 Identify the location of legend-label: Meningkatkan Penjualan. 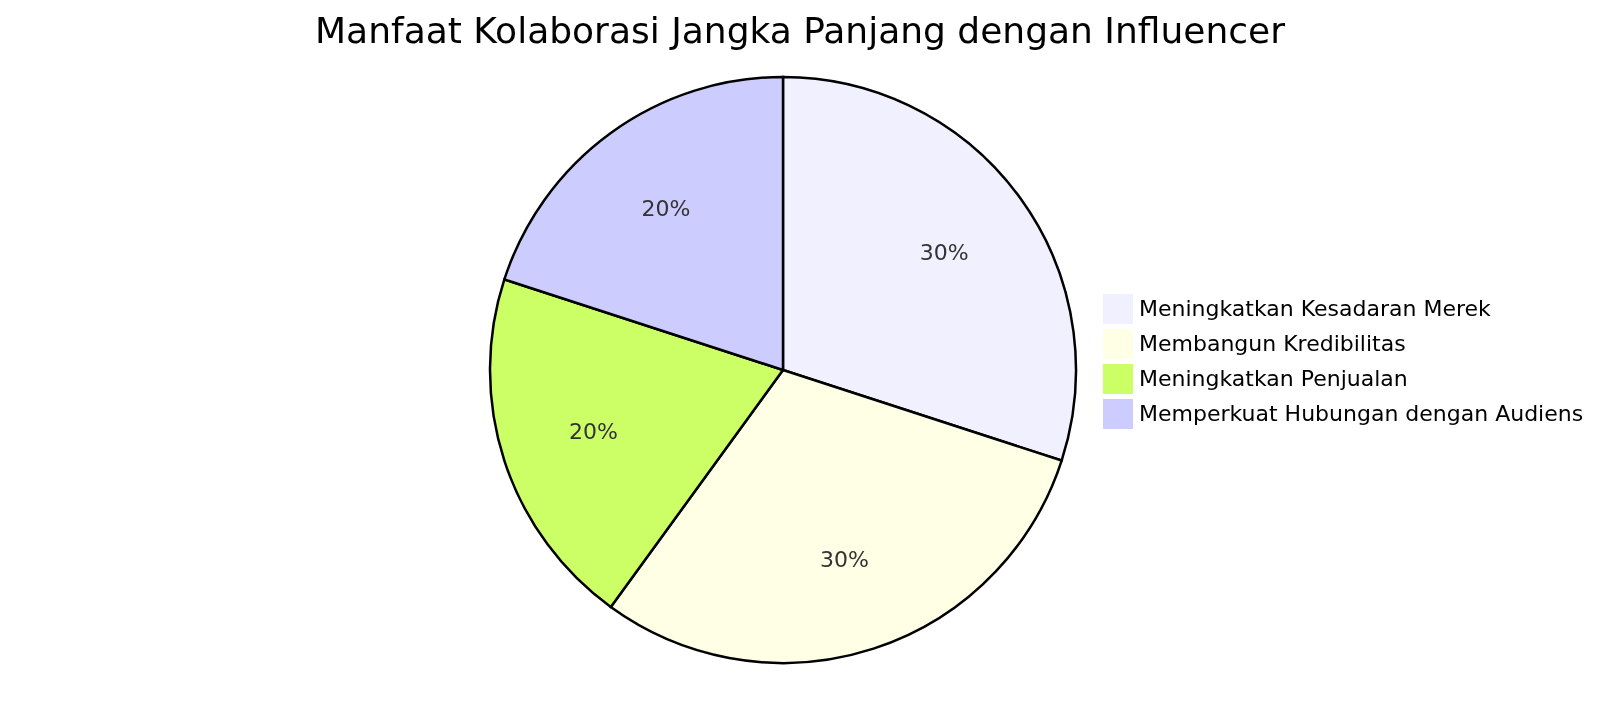
(1273, 379).